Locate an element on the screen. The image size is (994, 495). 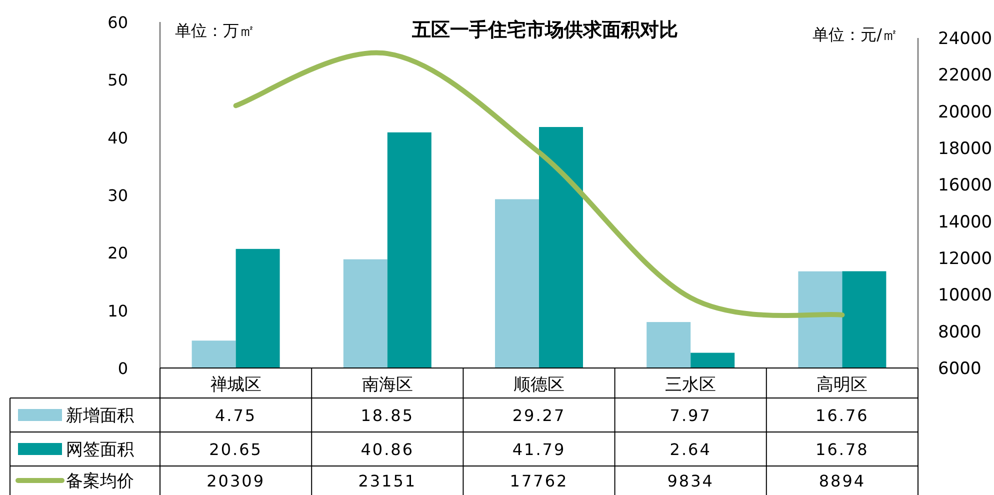
y2-tick-label: 8000 is located at coordinates (960, 332).